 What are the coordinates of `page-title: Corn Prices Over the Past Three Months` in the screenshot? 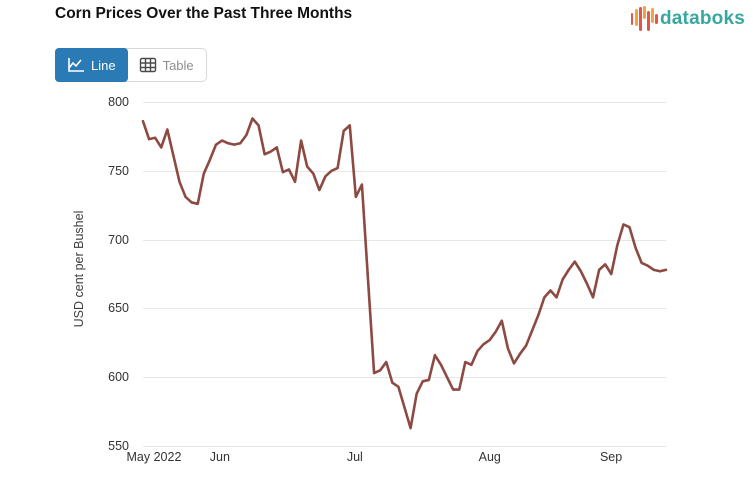 It's located at (204, 13).